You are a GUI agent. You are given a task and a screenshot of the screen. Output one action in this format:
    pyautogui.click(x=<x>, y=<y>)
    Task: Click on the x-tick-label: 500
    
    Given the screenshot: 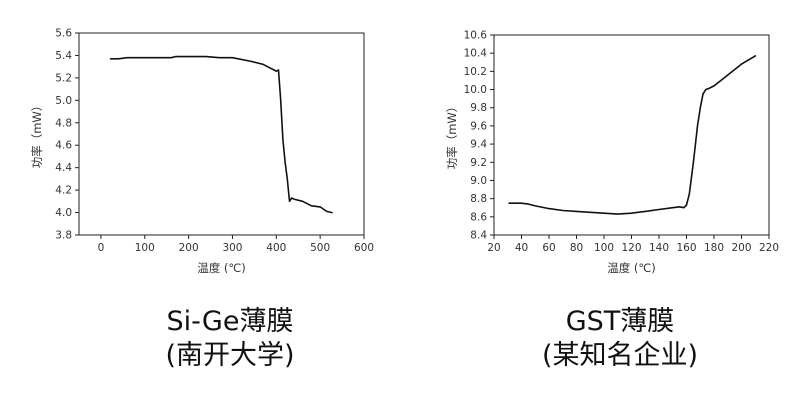 What is the action you would take?
    pyautogui.click(x=320, y=248)
    